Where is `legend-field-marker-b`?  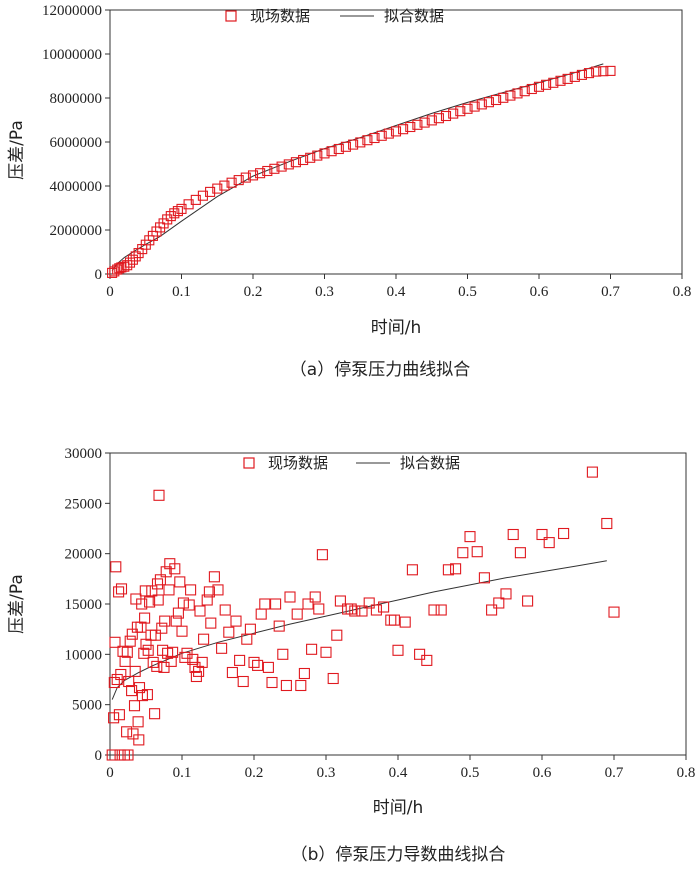
legend-field-marker-b is located at coordinates (249, 463).